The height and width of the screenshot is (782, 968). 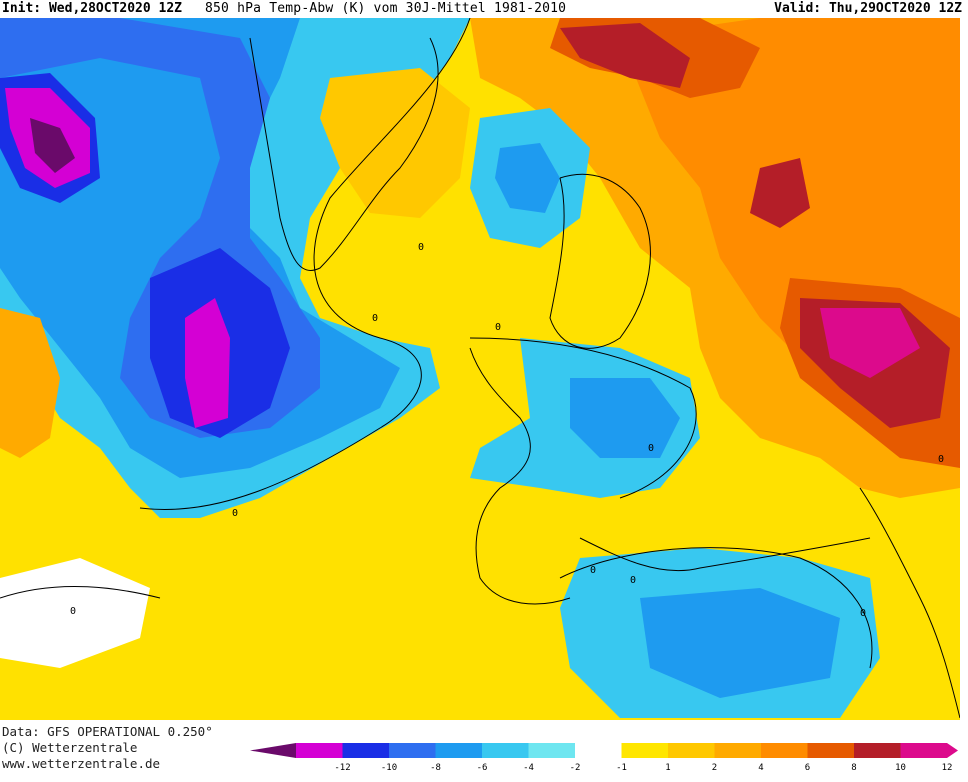 I want to click on coastline-greenland, so click(x=344, y=154).